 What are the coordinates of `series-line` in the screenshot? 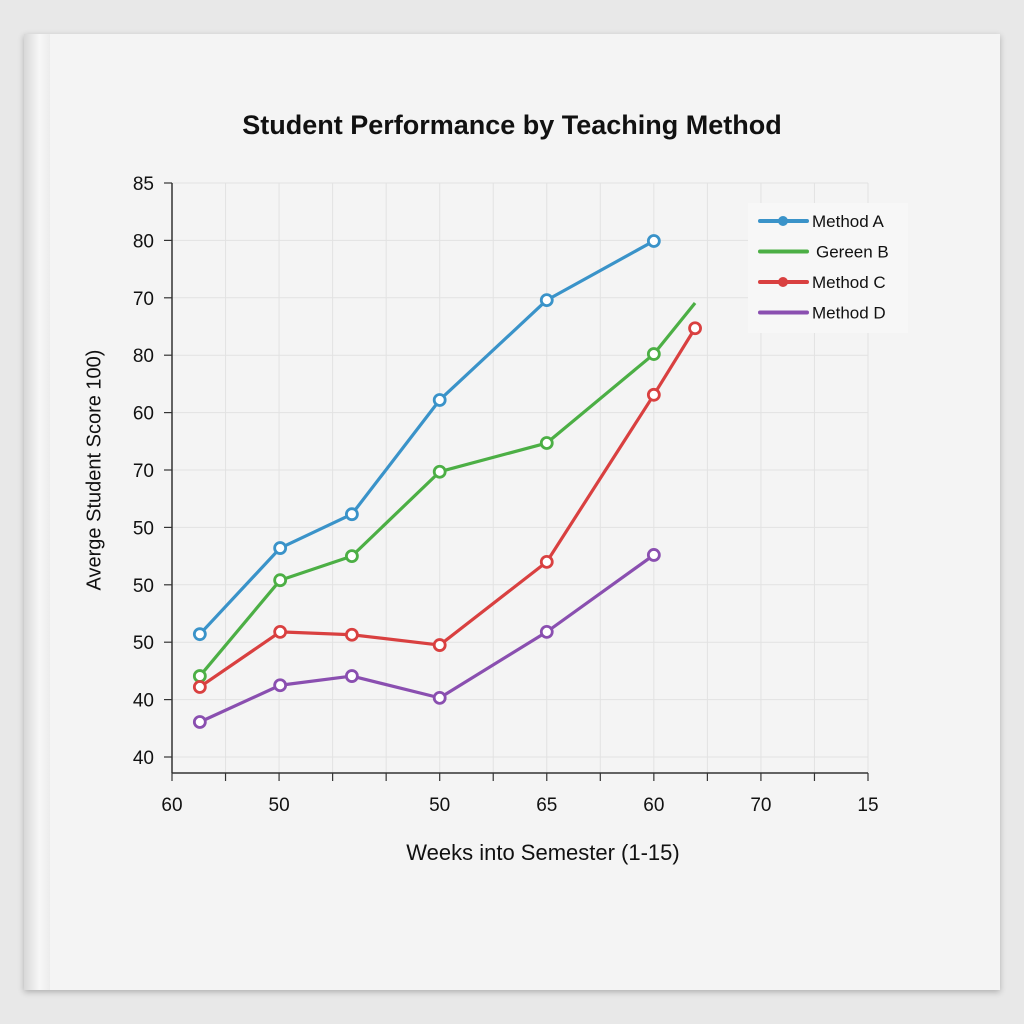 It's located at (427, 638).